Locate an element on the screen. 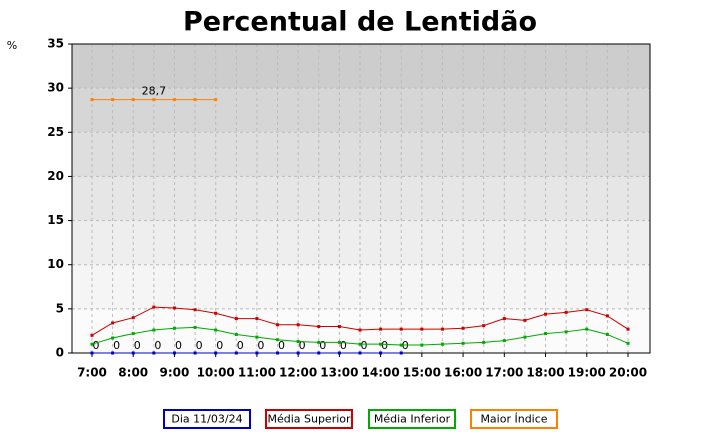 This screenshot has width=721, height=441. x-tick-label: 13:00 is located at coordinates (339, 373).